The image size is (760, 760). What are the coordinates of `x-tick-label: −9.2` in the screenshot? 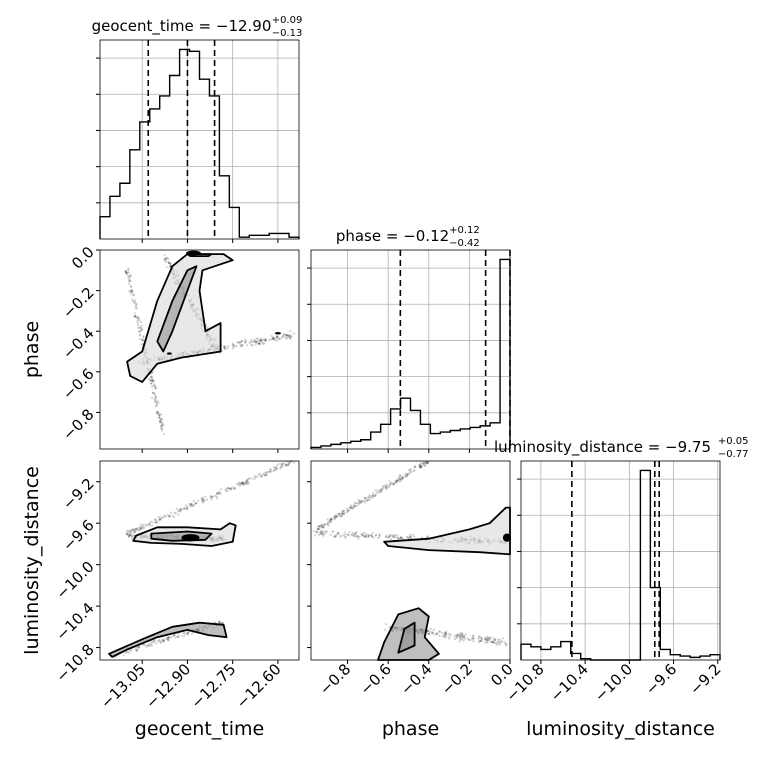 It's located at (705, 679).